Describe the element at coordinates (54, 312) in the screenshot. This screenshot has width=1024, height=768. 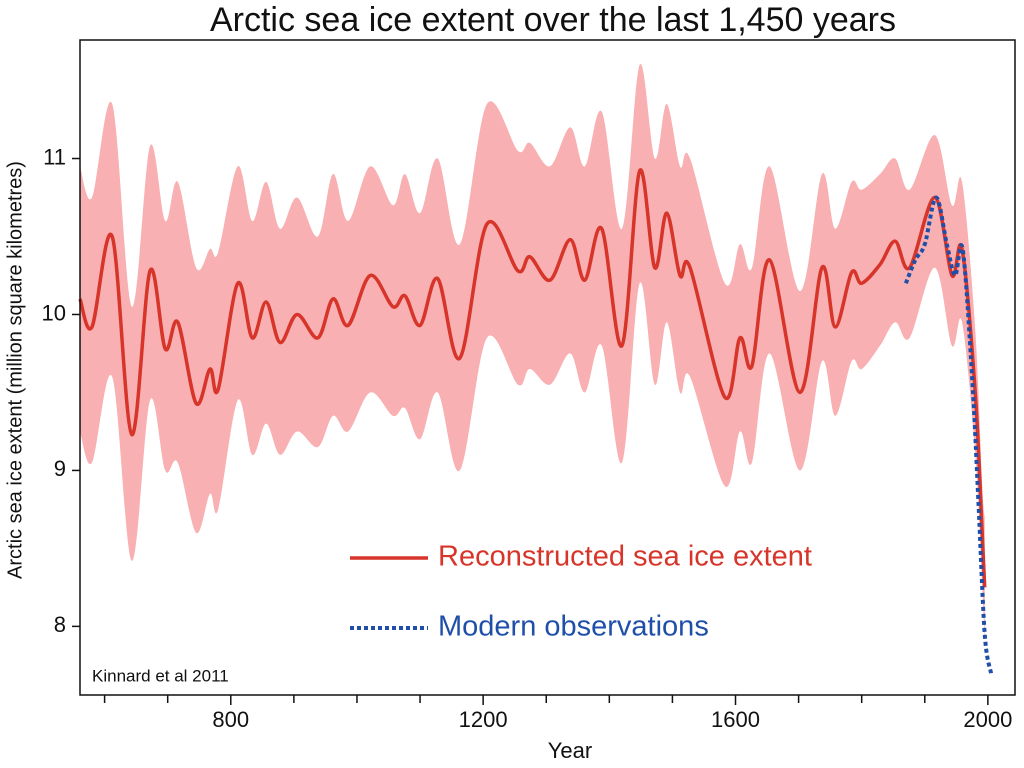
I see `y-tick-label: 10` at that location.